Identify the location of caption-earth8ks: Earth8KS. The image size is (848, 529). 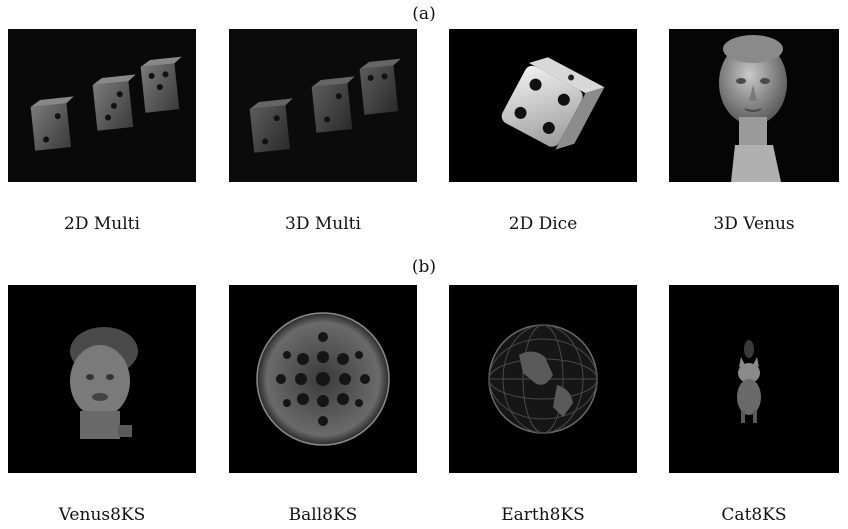
(543, 515).